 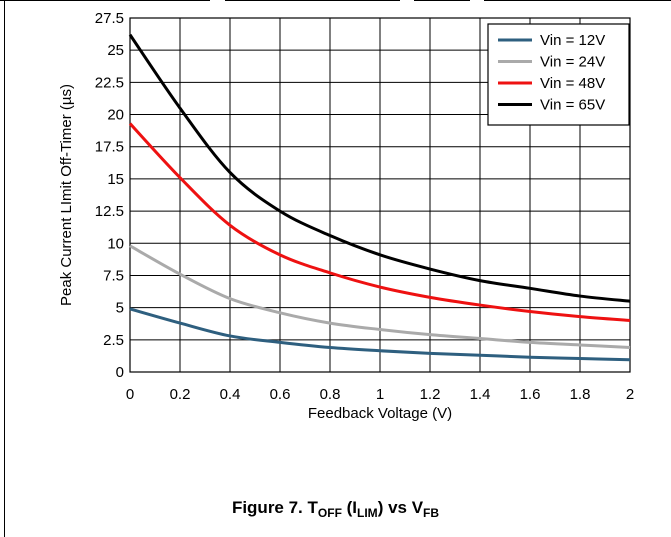 What do you see at coordinates (115, 115) in the screenshot?
I see `y-tick-label: 20` at bounding box center [115, 115].